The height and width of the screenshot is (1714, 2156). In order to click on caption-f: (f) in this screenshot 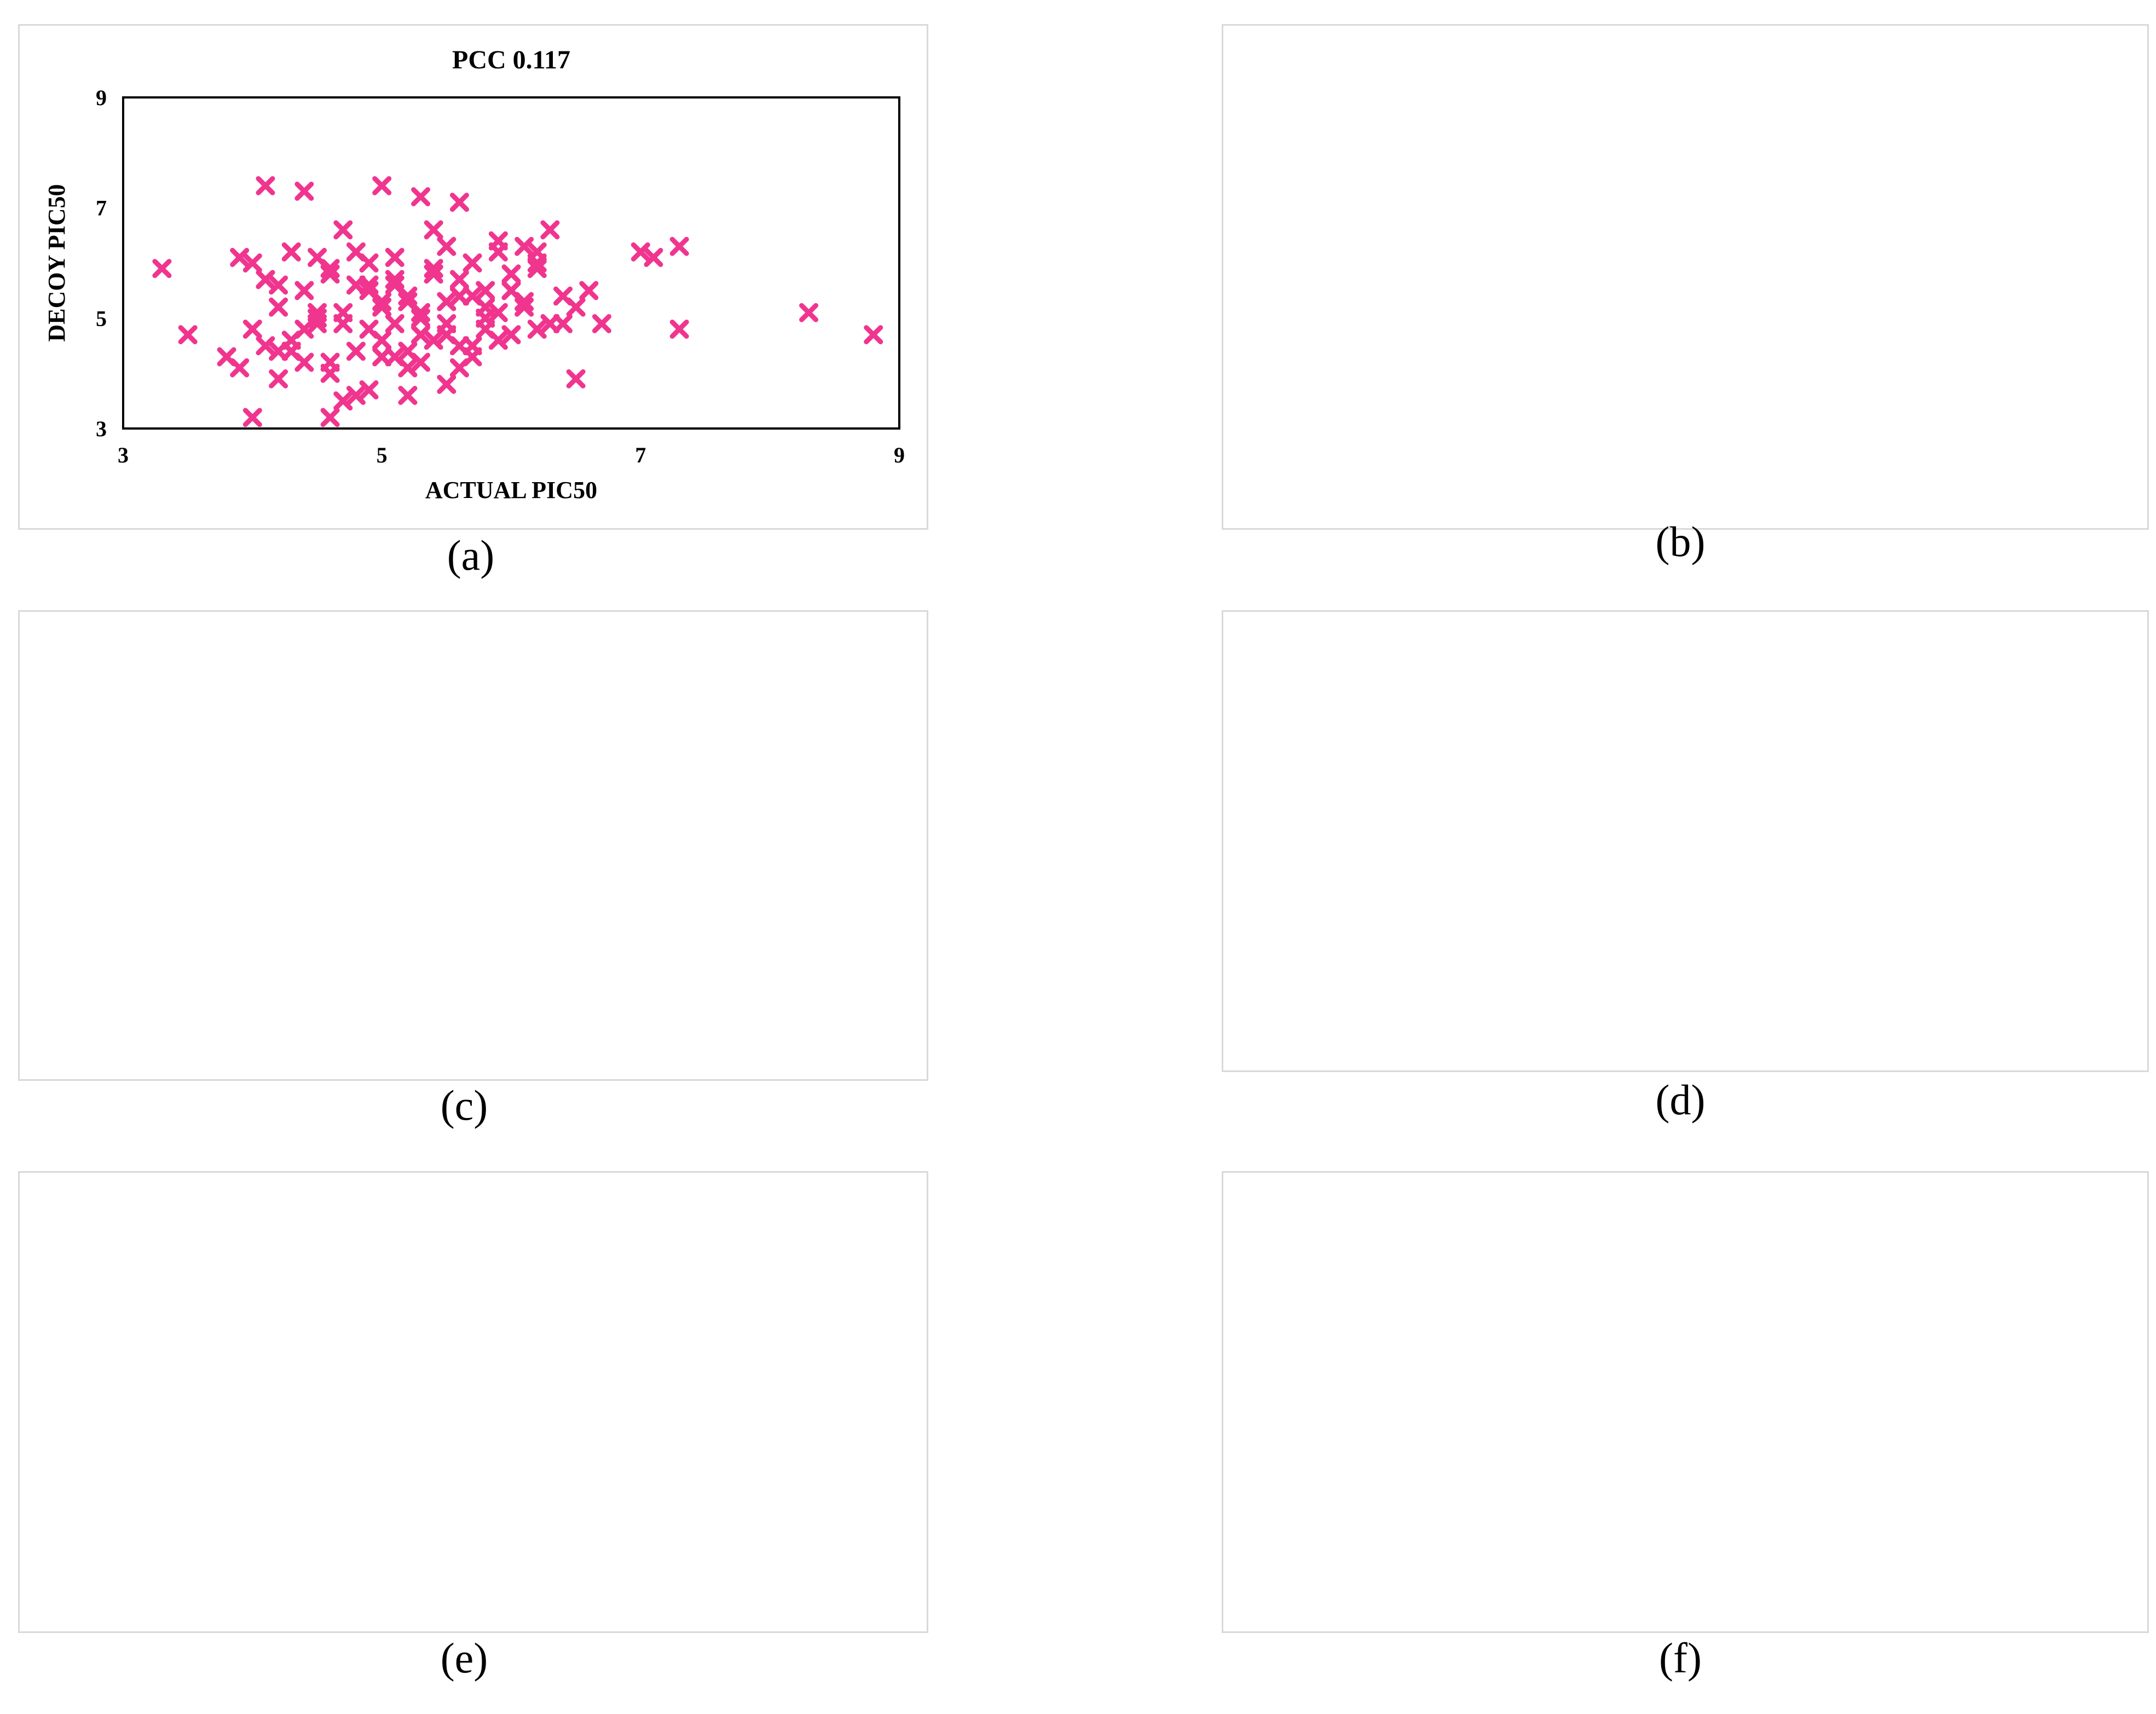, I will do `click(1680, 1658)`.